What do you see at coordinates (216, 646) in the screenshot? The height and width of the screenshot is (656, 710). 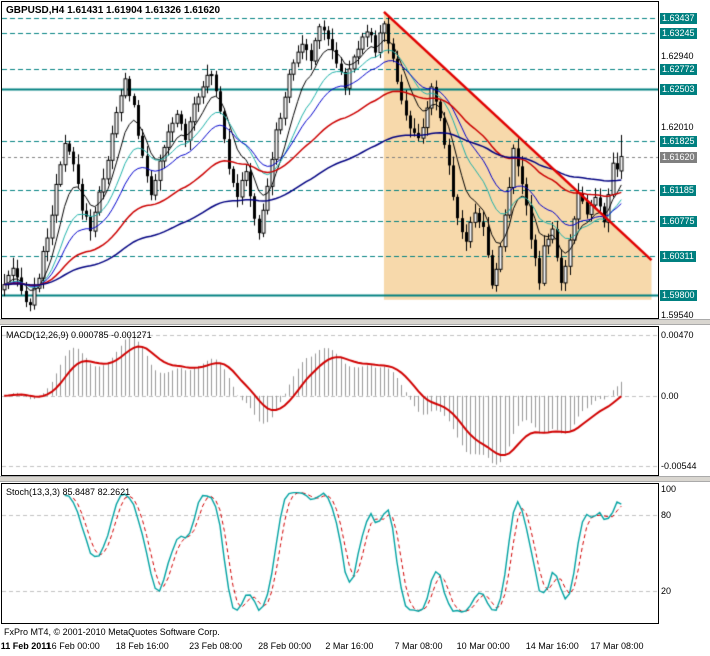 I see `time-axis-label: 23 Feb 08:00` at bounding box center [216, 646].